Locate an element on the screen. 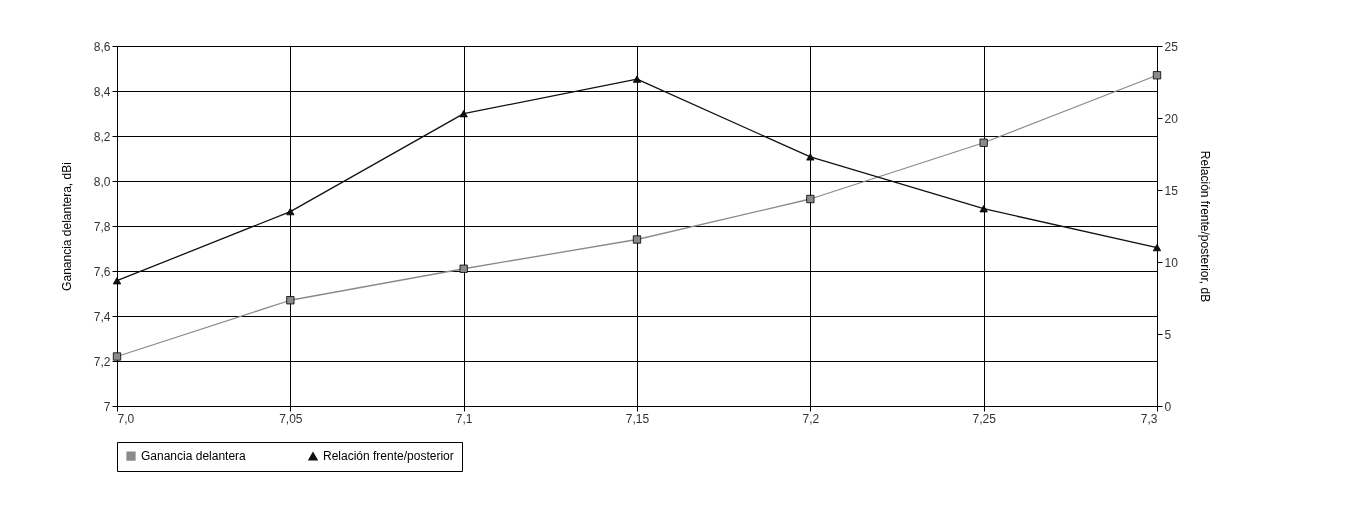 This screenshot has width=1360, height=520. y2-tick-label: 5 is located at coordinates (1168, 334).